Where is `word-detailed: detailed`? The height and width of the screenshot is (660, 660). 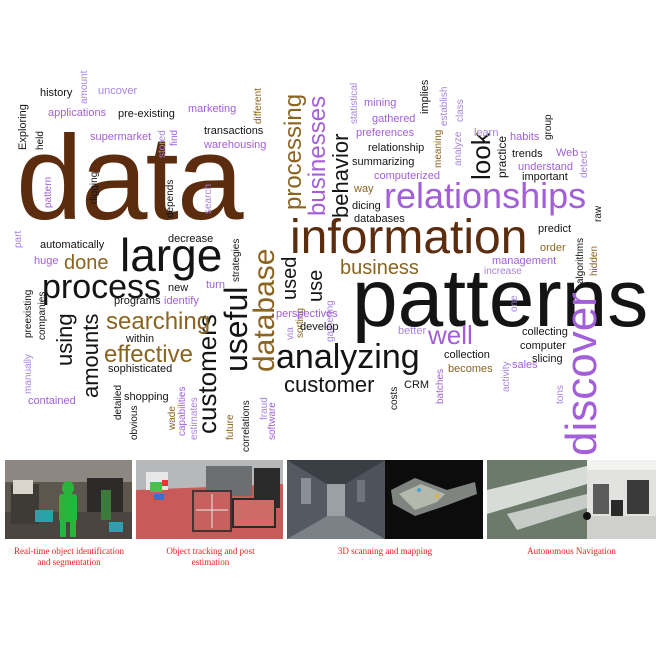 word-detailed: detailed is located at coordinates (118, 402).